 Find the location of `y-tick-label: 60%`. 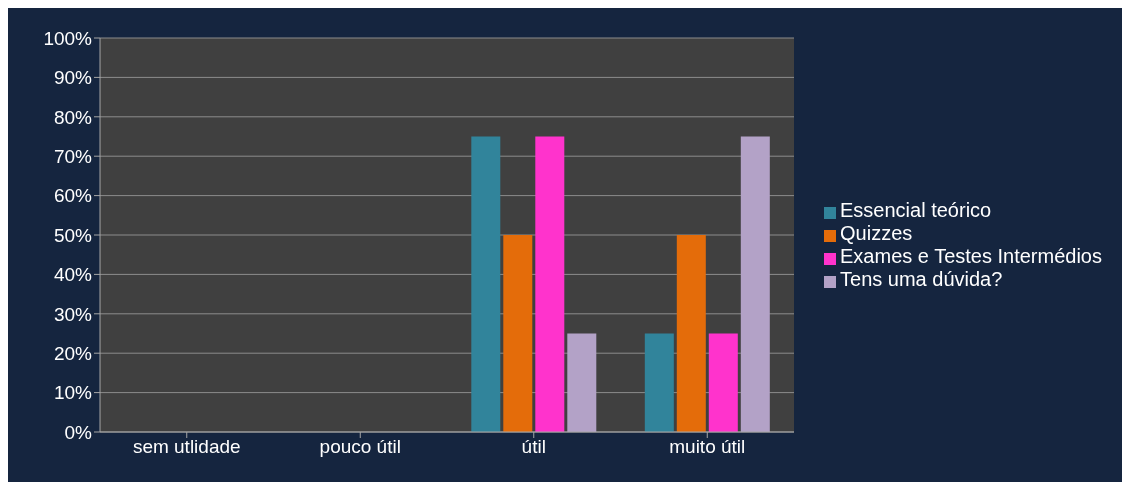

y-tick-label: 60% is located at coordinates (73, 196).